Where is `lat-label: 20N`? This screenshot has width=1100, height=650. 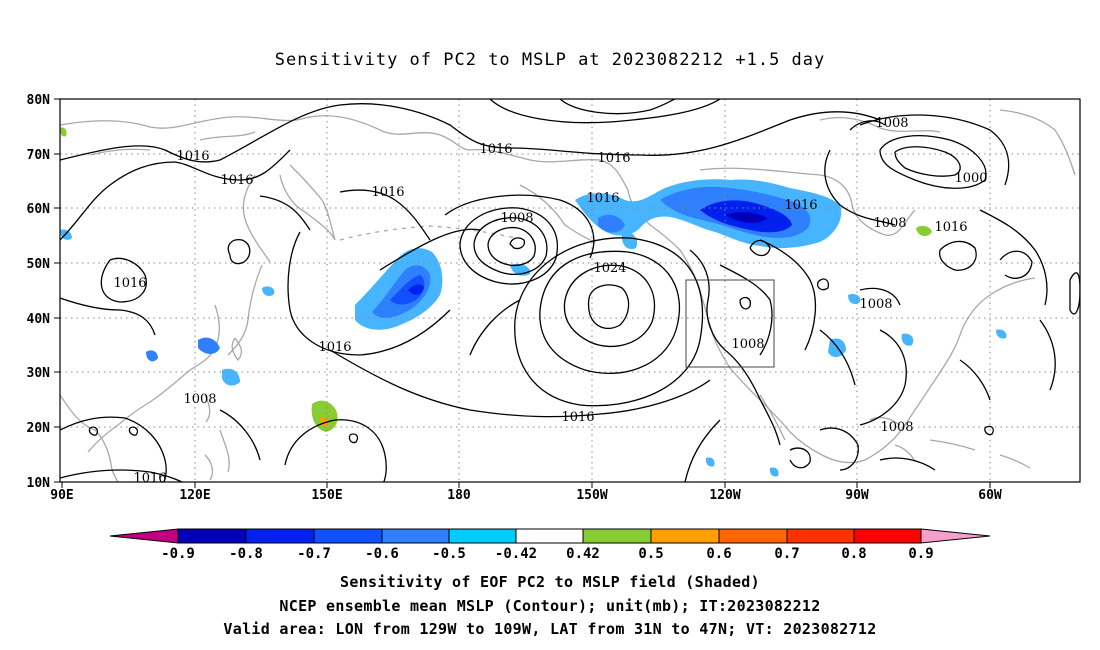
lat-label: 20N is located at coordinates (39, 428).